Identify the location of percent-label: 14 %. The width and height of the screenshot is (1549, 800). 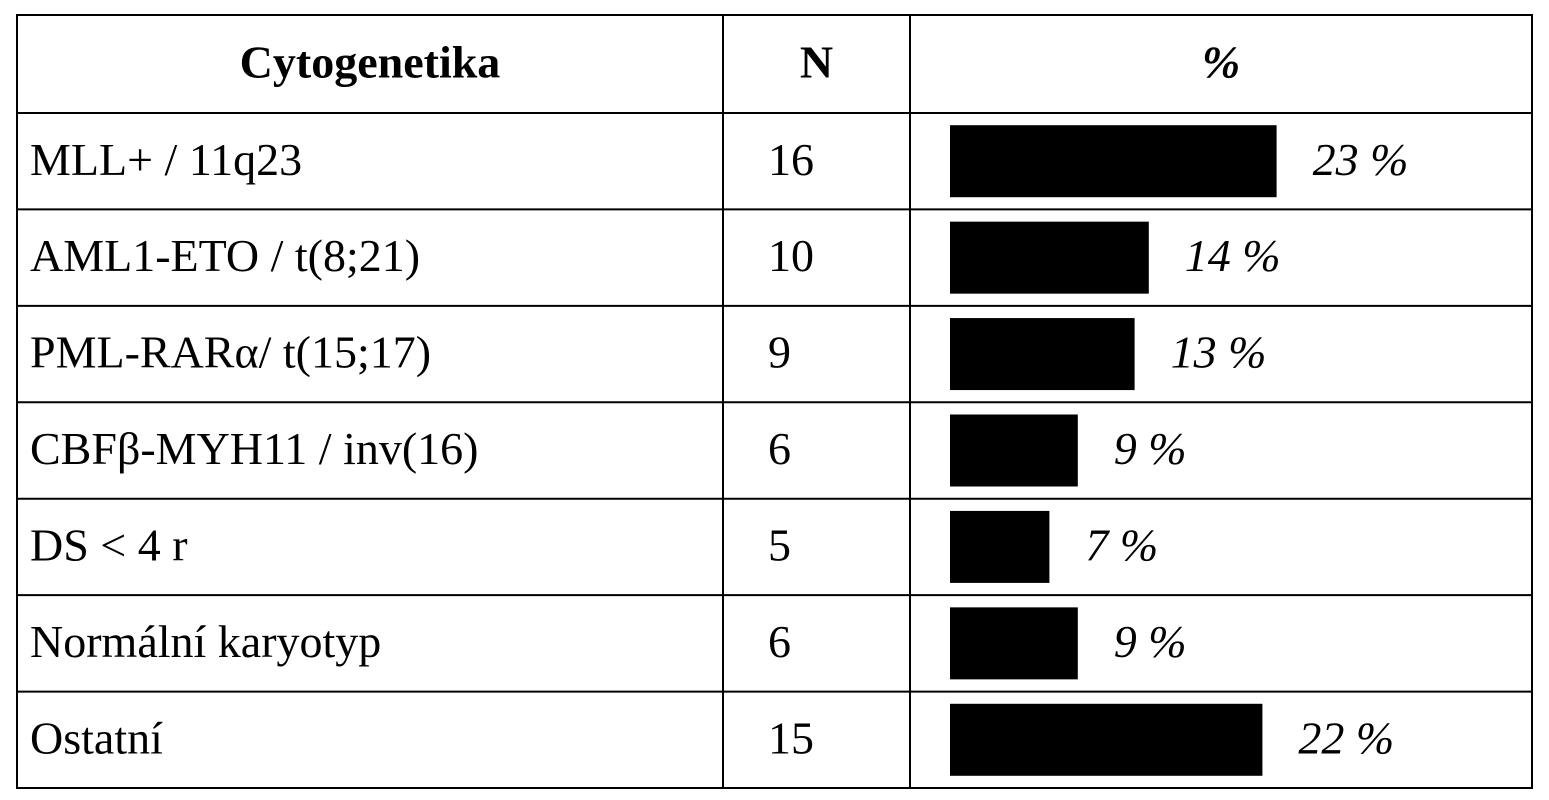
(1233, 255).